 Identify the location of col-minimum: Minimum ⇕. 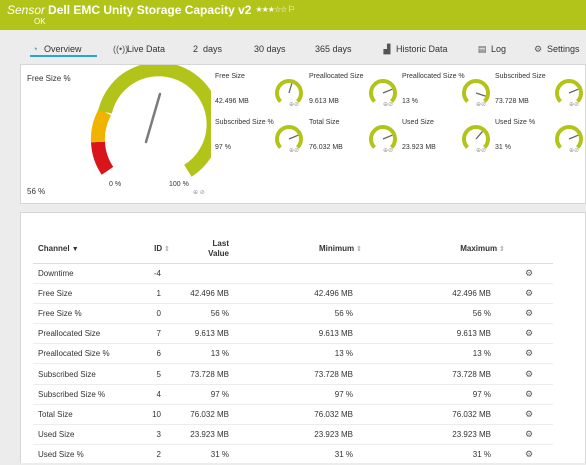
(298, 249).